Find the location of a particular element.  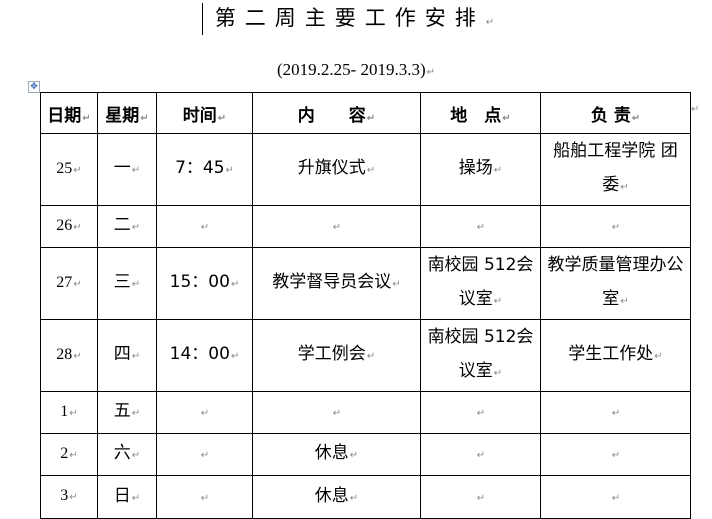

cell-date: 3 is located at coordinates (69, 497).